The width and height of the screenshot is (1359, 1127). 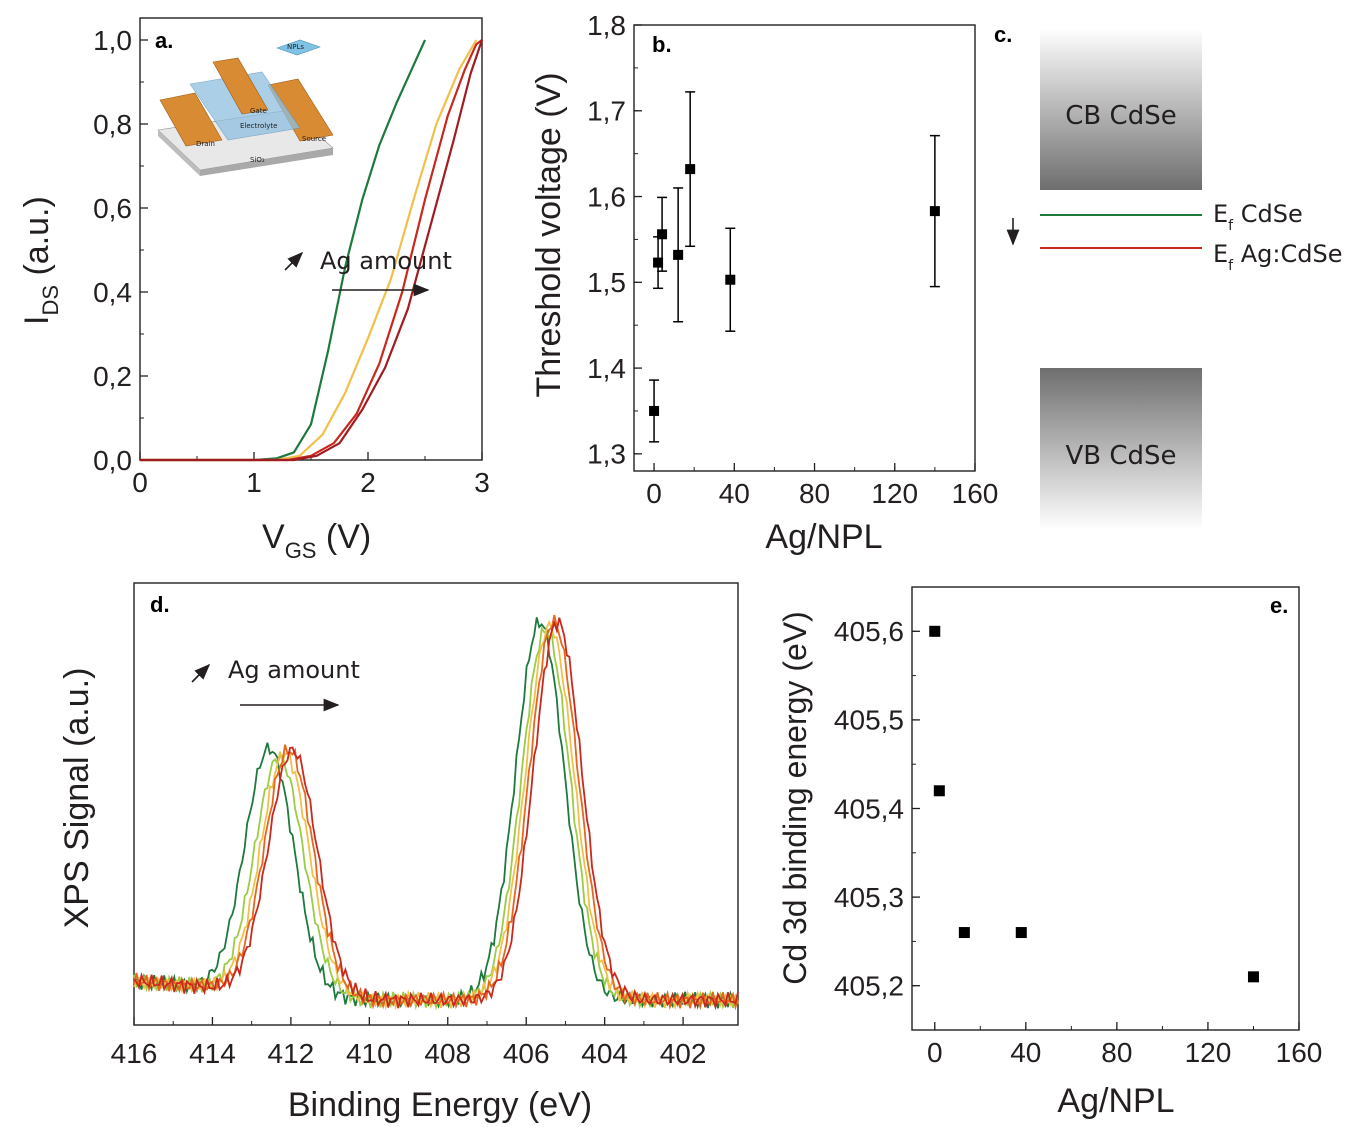 I want to click on iv-curve-darkred, so click(x=312, y=250).